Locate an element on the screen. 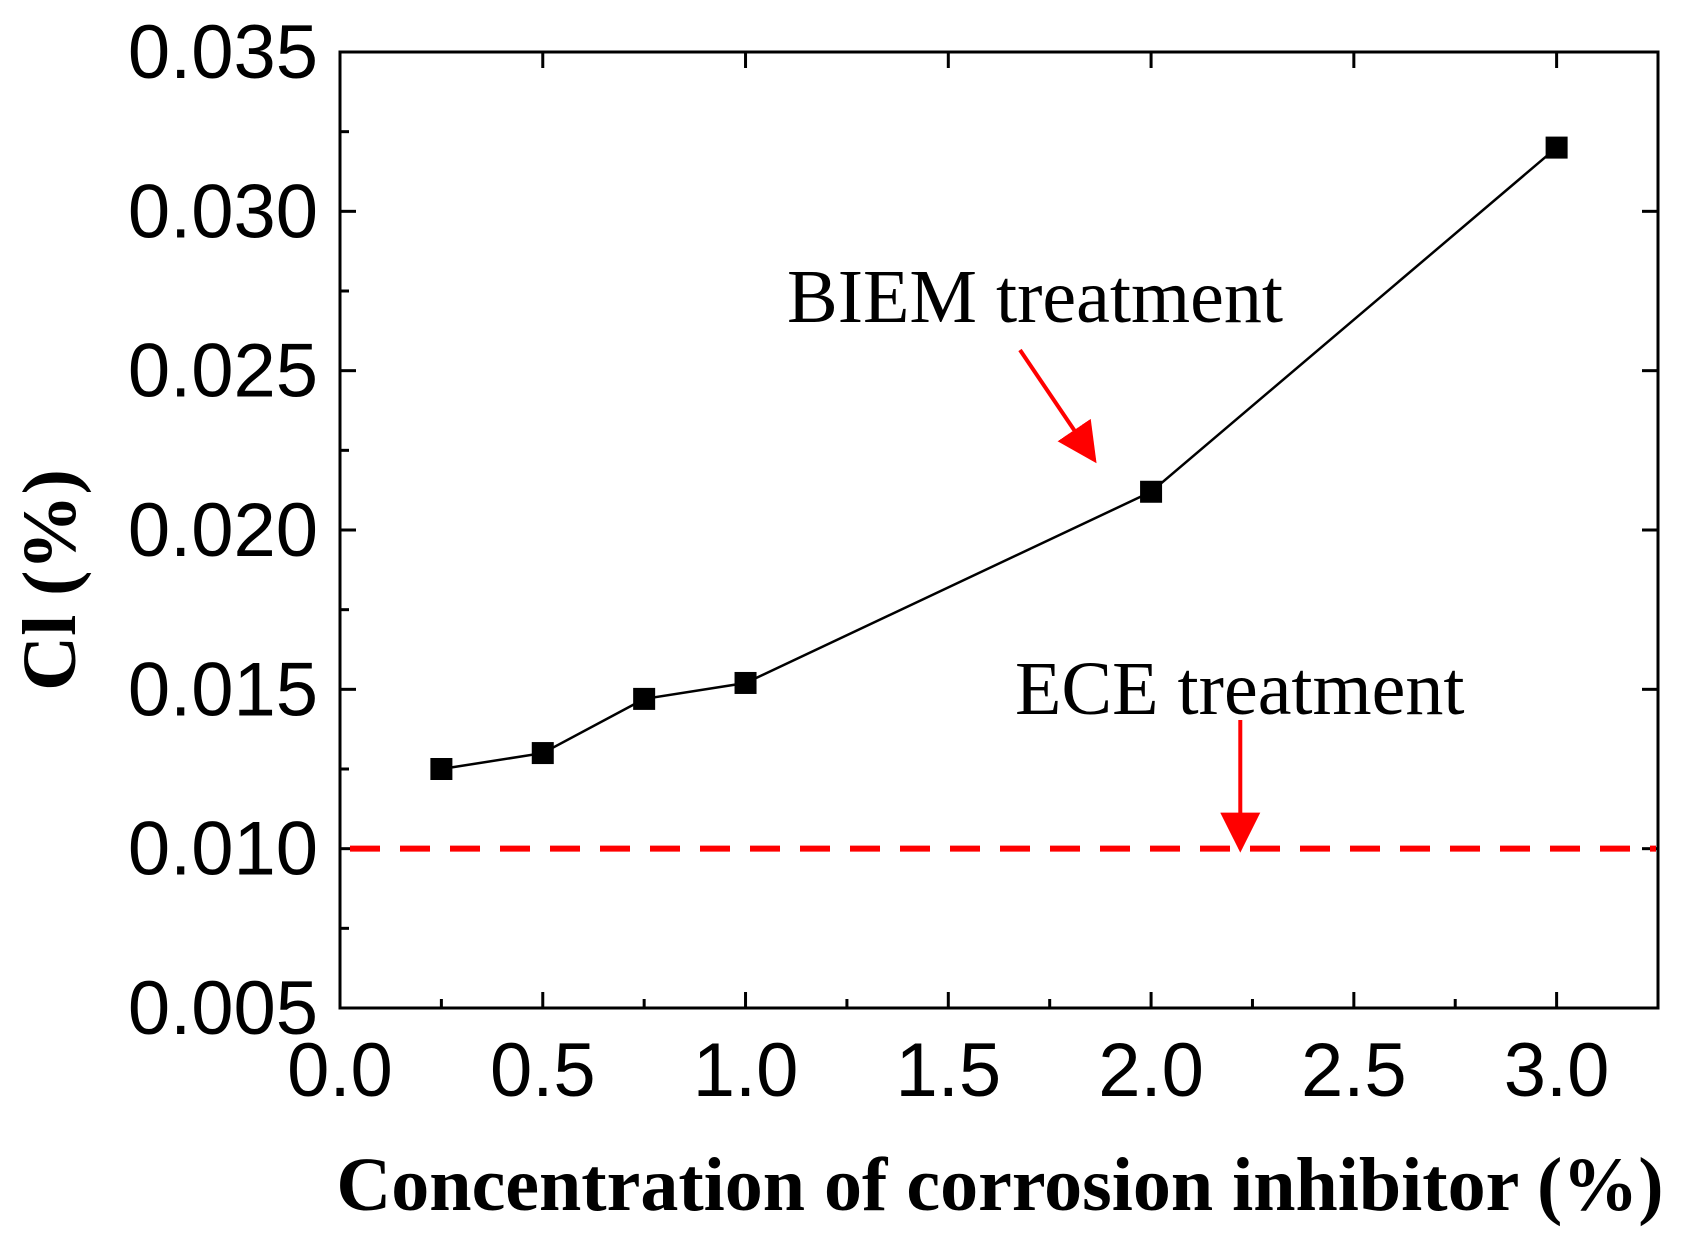  y-tick-label: 0.010 is located at coordinates (223, 849).